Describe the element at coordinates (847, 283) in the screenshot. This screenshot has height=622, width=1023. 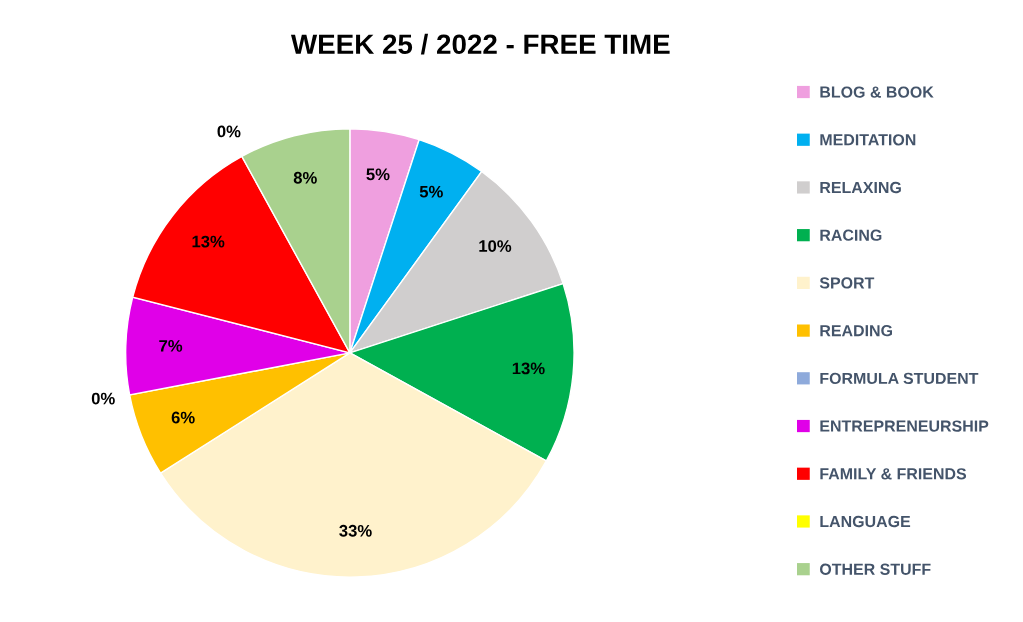
I see `legend-label: SPORT` at that location.